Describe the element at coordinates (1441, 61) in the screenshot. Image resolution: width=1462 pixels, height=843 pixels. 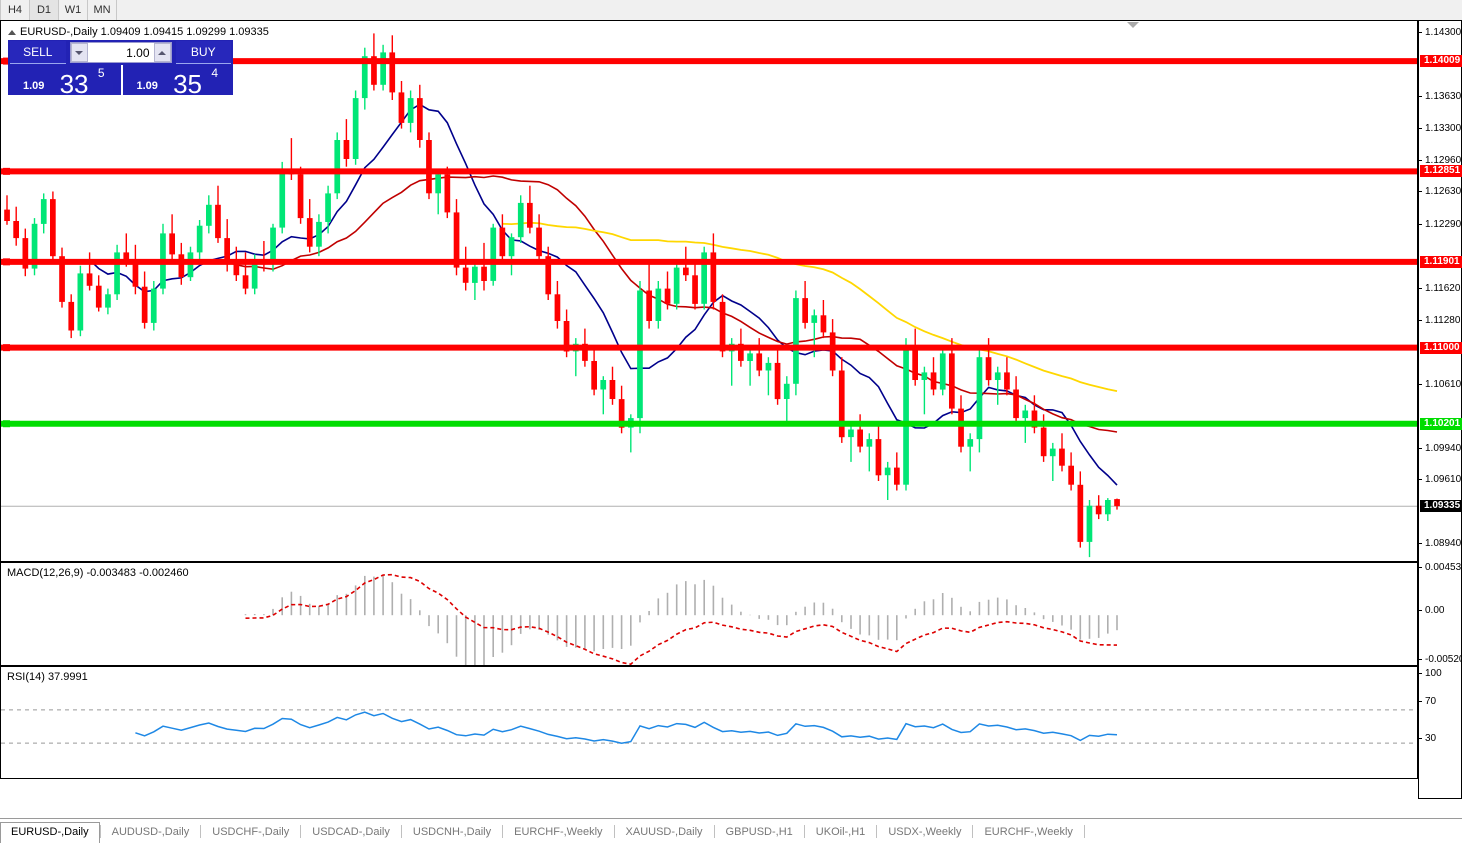
I see `price-tag-resistance: 1.14009` at that location.